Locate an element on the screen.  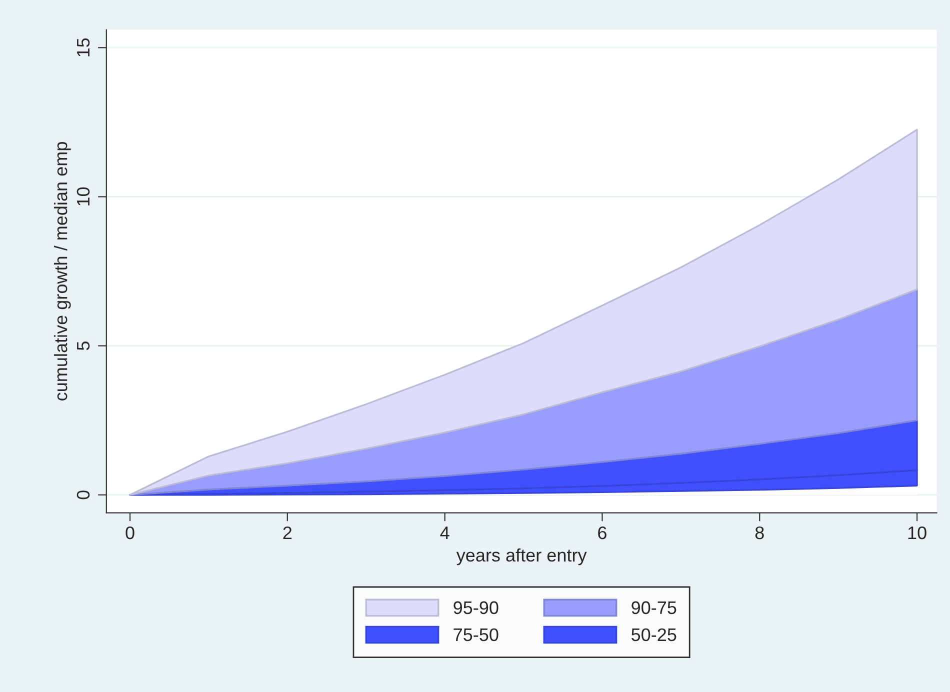
x-tick-label: 4 is located at coordinates (445, 533).